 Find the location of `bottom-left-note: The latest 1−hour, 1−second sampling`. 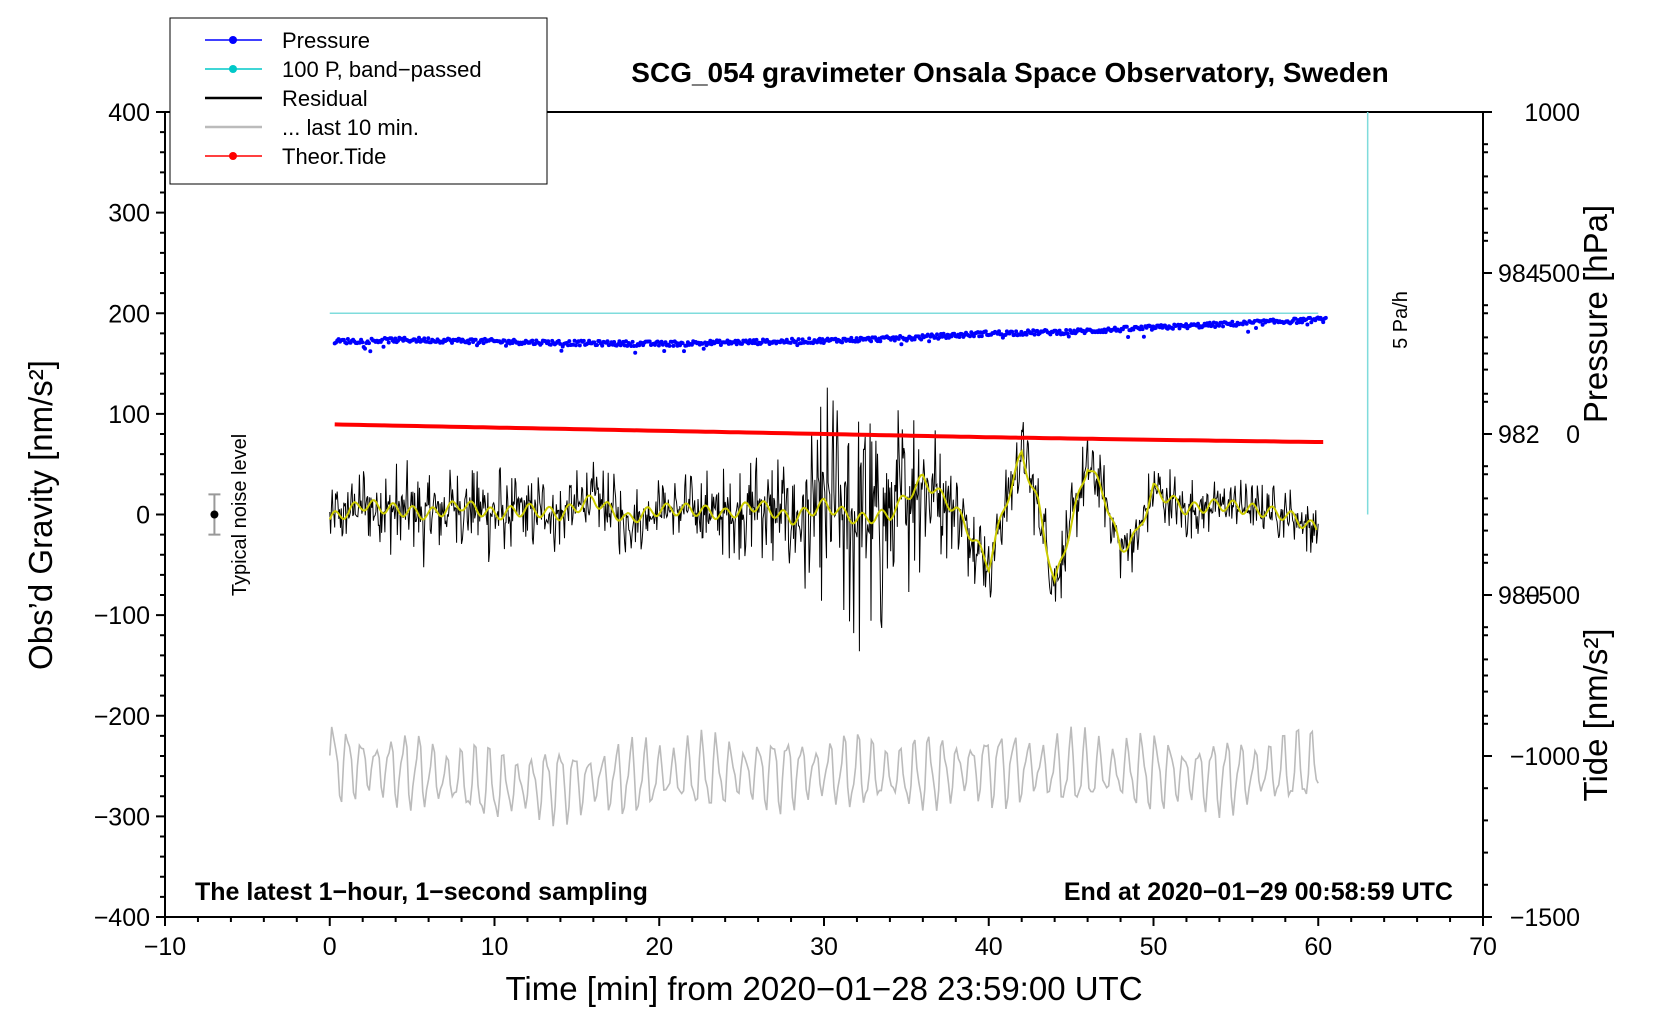

bottom-left-note: The latest 1−hour, 1−second sampling is located at coordinates (421, 892).